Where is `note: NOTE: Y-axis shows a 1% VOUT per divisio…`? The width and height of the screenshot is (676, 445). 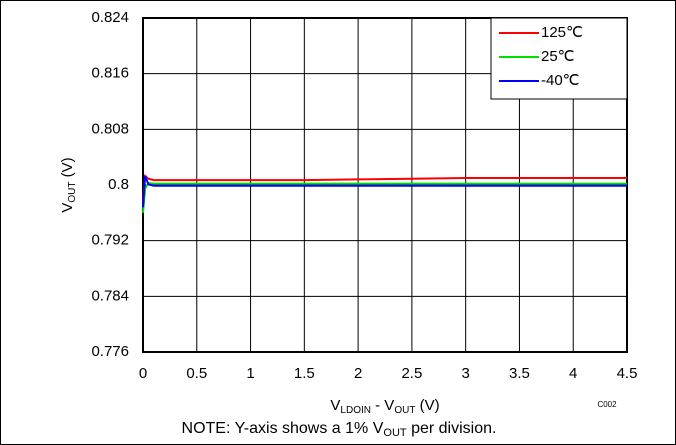 note: NOTE: Y-axis shows a 1% VOUT per divisio… is located at coordinates (339, 429).